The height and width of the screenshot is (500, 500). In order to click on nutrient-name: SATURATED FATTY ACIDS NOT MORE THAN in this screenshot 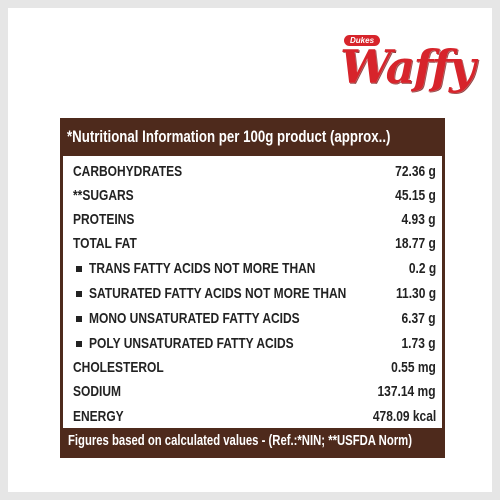, I will do `click(218, 293)`.